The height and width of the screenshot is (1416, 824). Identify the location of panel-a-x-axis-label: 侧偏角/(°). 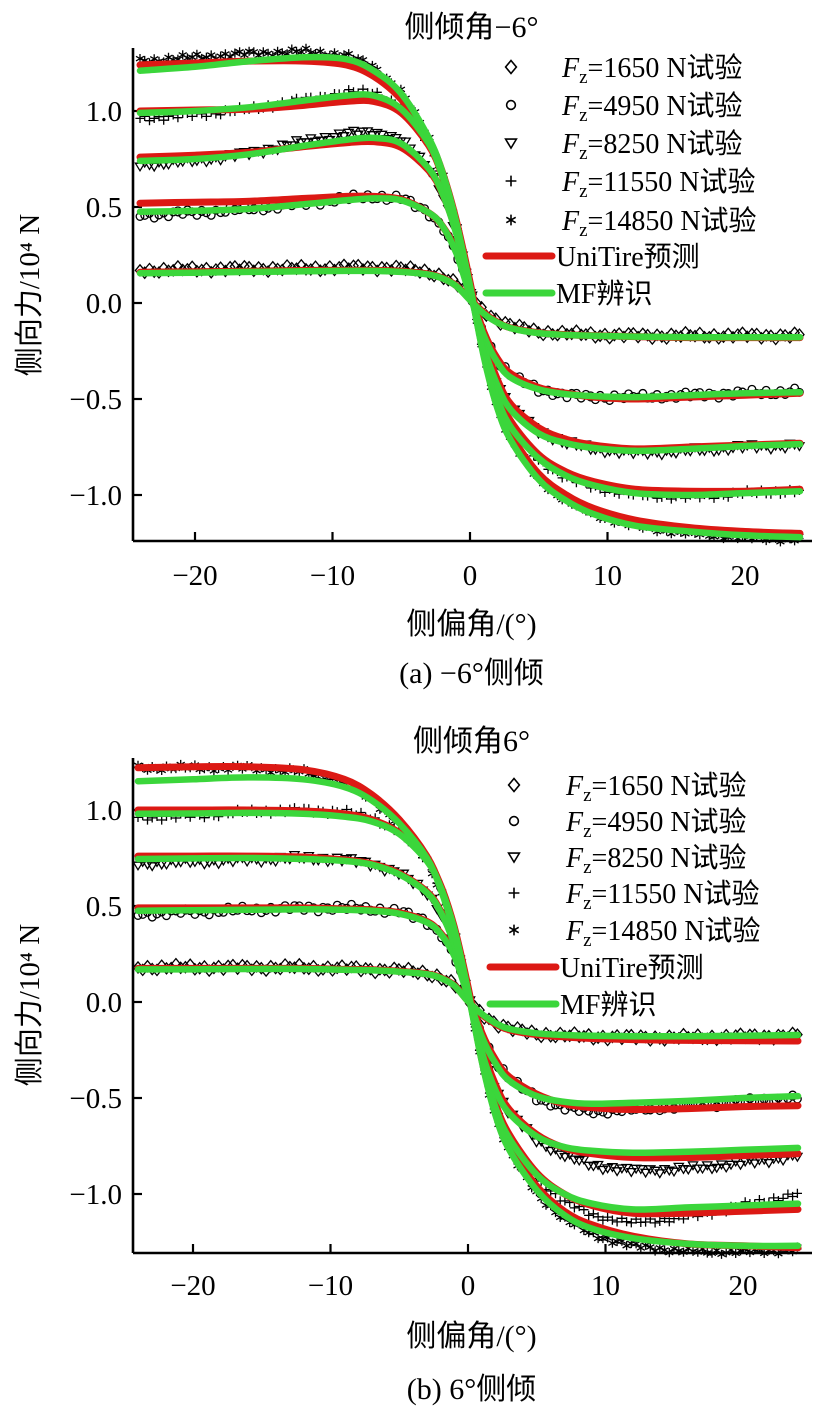
(471, 624).